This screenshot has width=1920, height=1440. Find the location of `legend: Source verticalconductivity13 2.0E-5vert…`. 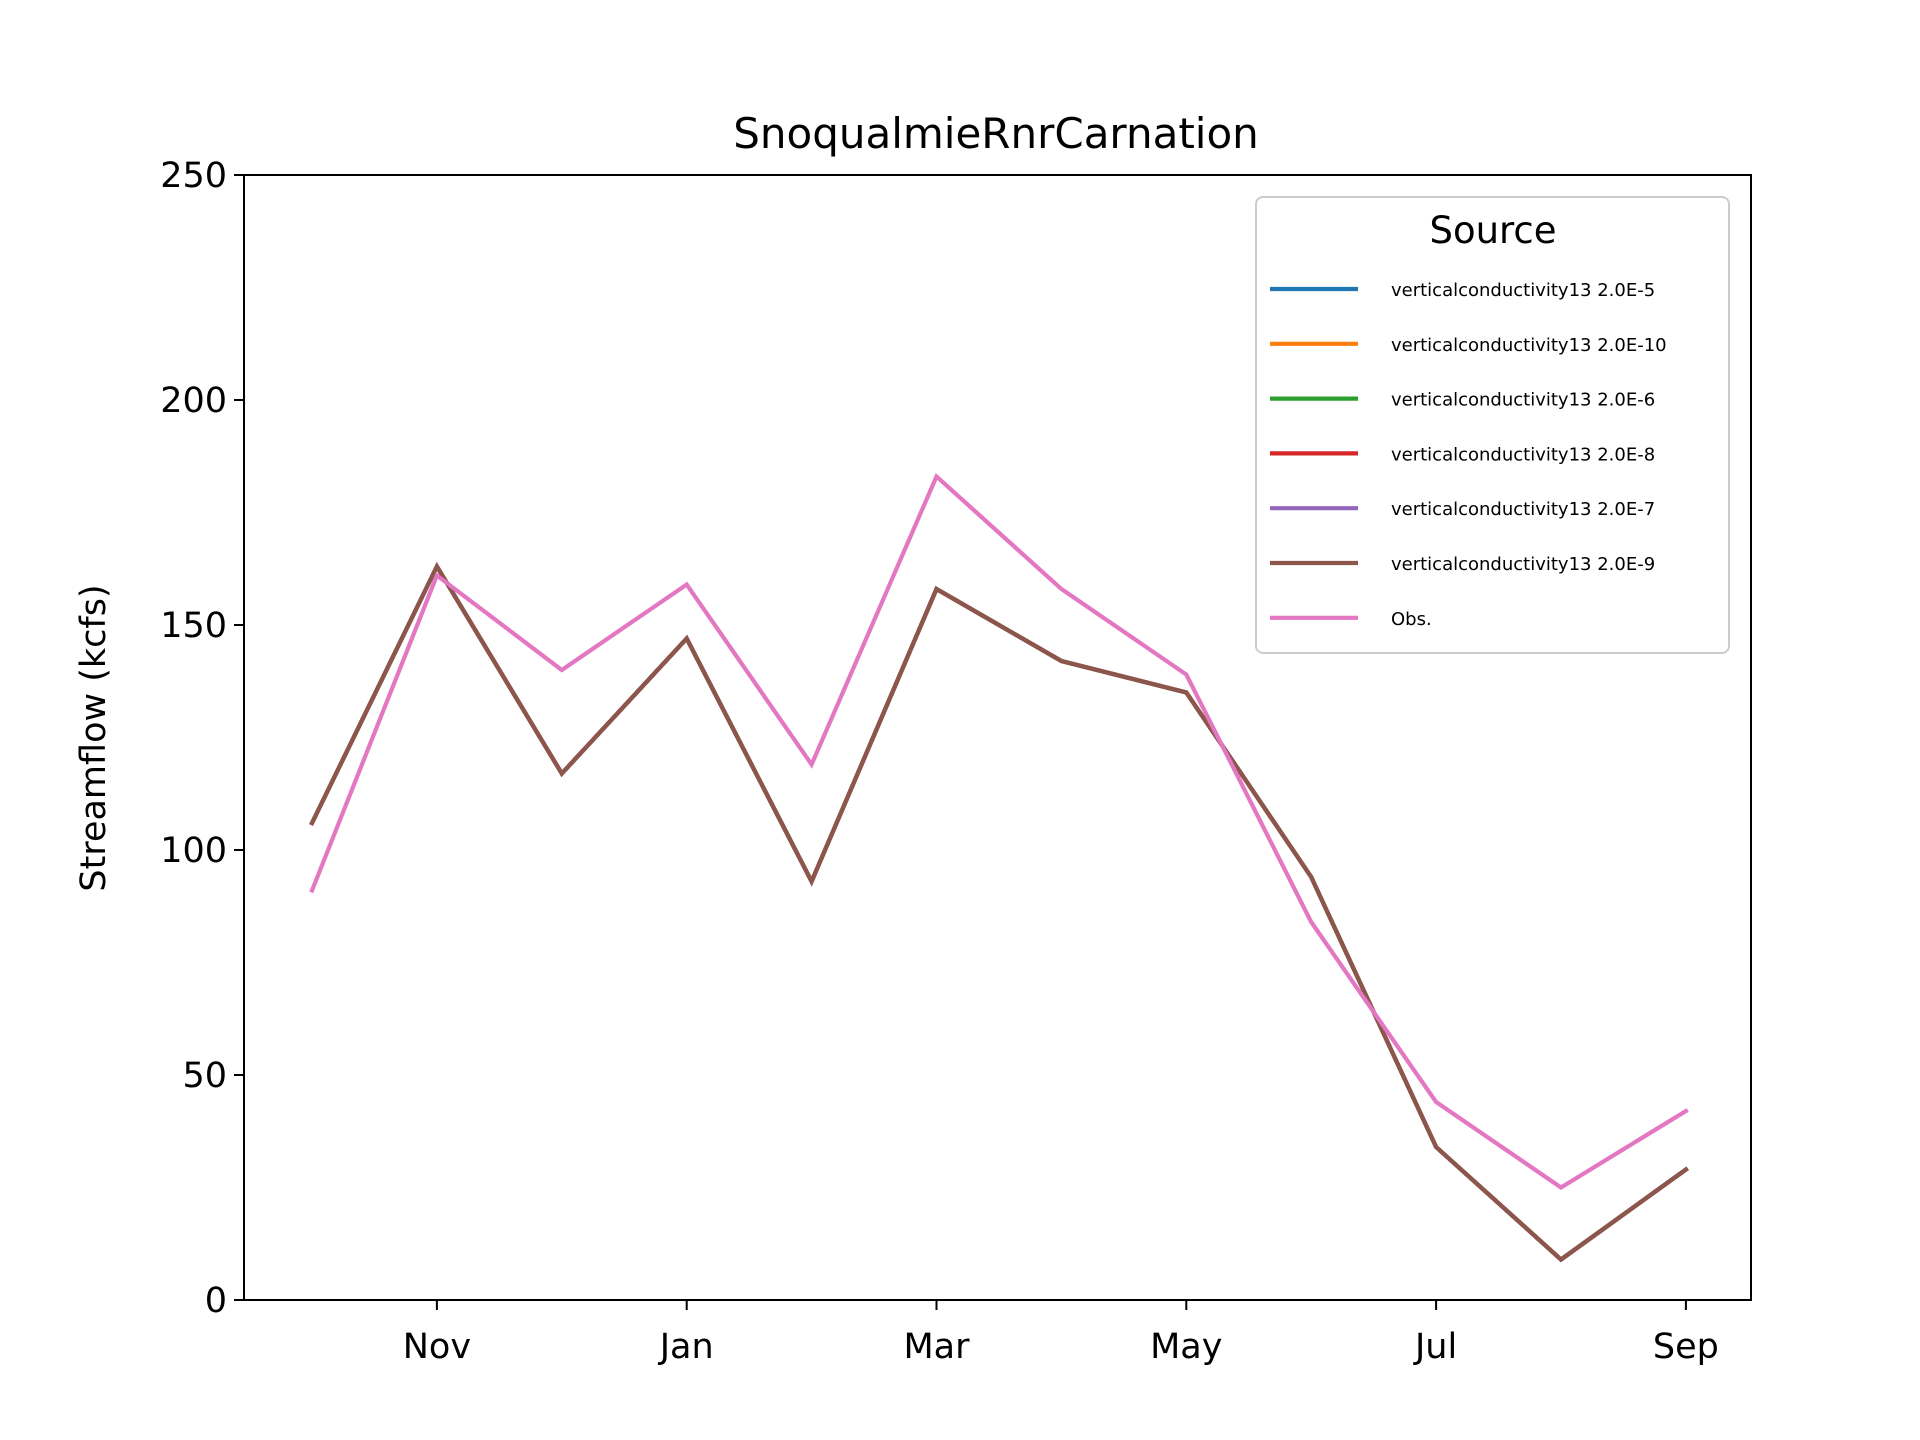

legend: Source verticalconductivity13 2.0E-5vert… is located at coordinates (1492, 425).